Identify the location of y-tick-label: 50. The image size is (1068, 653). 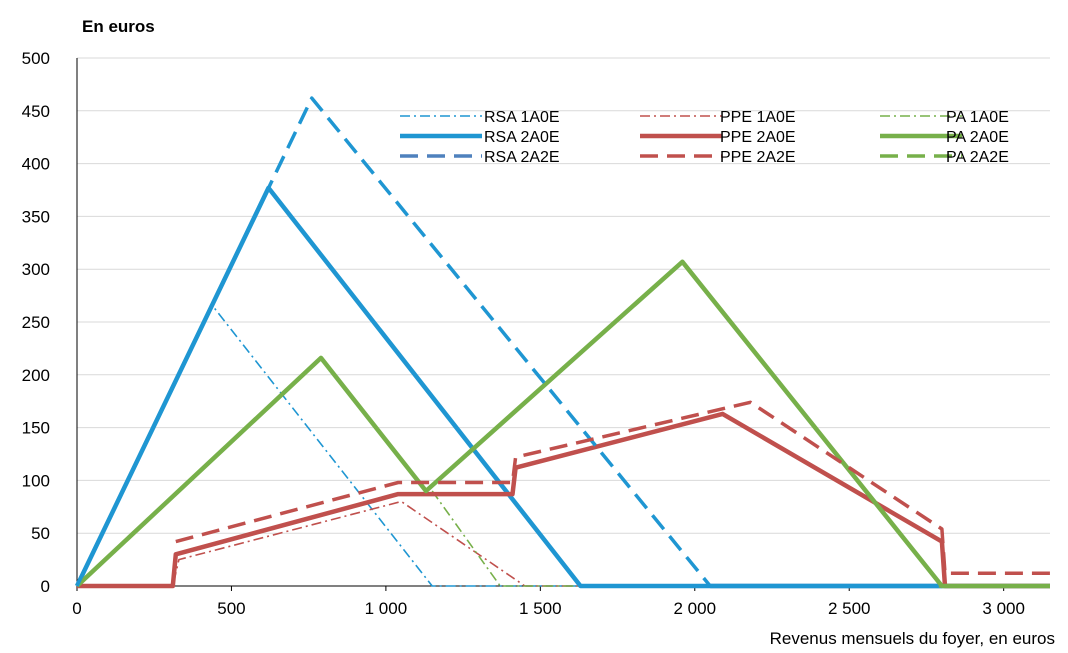
(40, 533).